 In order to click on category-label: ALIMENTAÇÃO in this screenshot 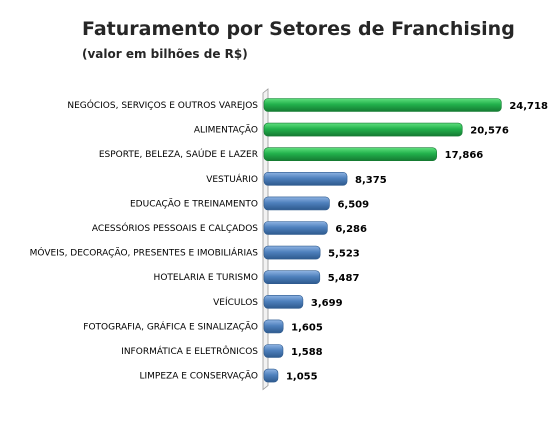, I will do `click(226, 130)`.